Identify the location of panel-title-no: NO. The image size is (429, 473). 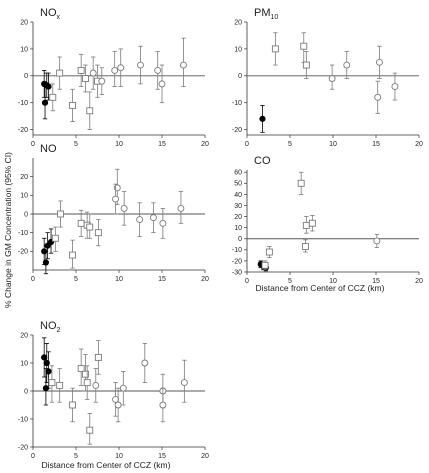
(48, 149).